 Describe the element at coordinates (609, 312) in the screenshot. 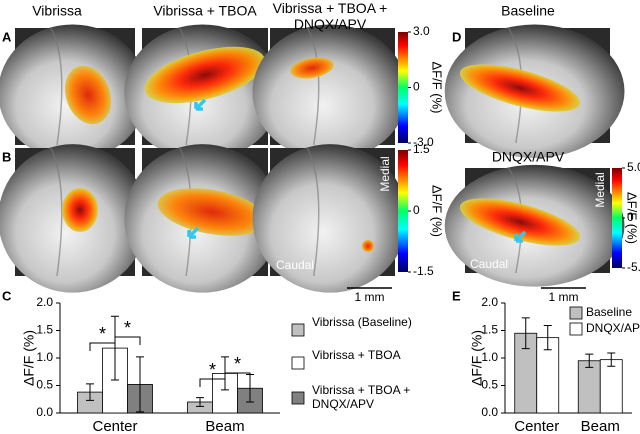

I see `legend-label: Baseline` at that location.